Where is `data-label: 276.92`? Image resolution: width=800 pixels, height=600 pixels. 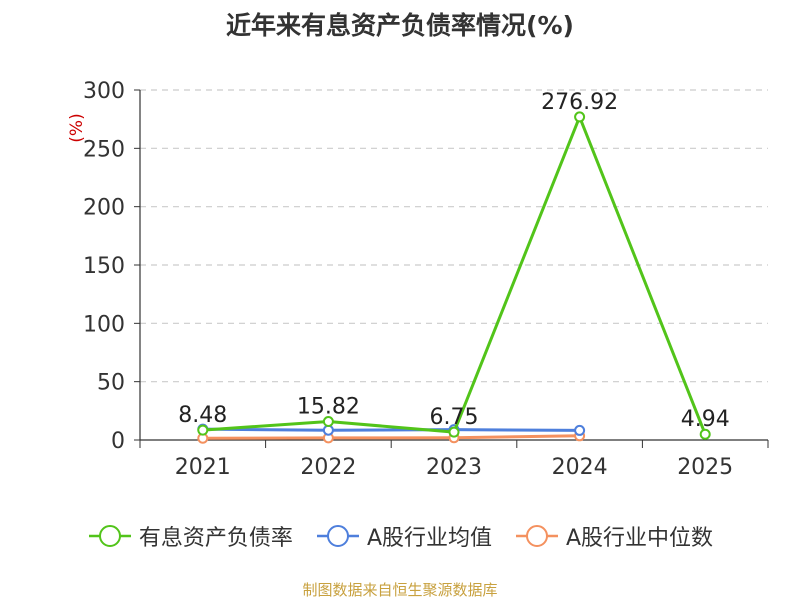
data-label: 276.92 is located at coordinates (579, 102).